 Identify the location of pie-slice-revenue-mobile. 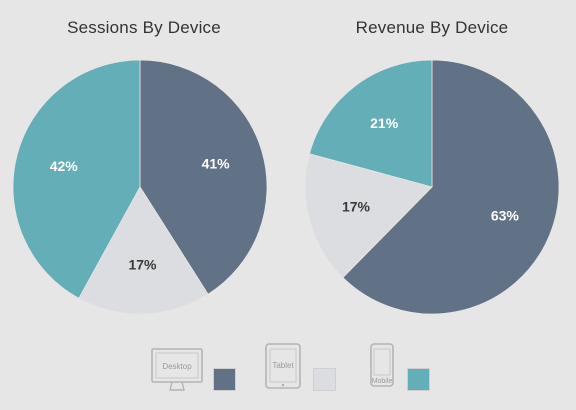
(370, 123).